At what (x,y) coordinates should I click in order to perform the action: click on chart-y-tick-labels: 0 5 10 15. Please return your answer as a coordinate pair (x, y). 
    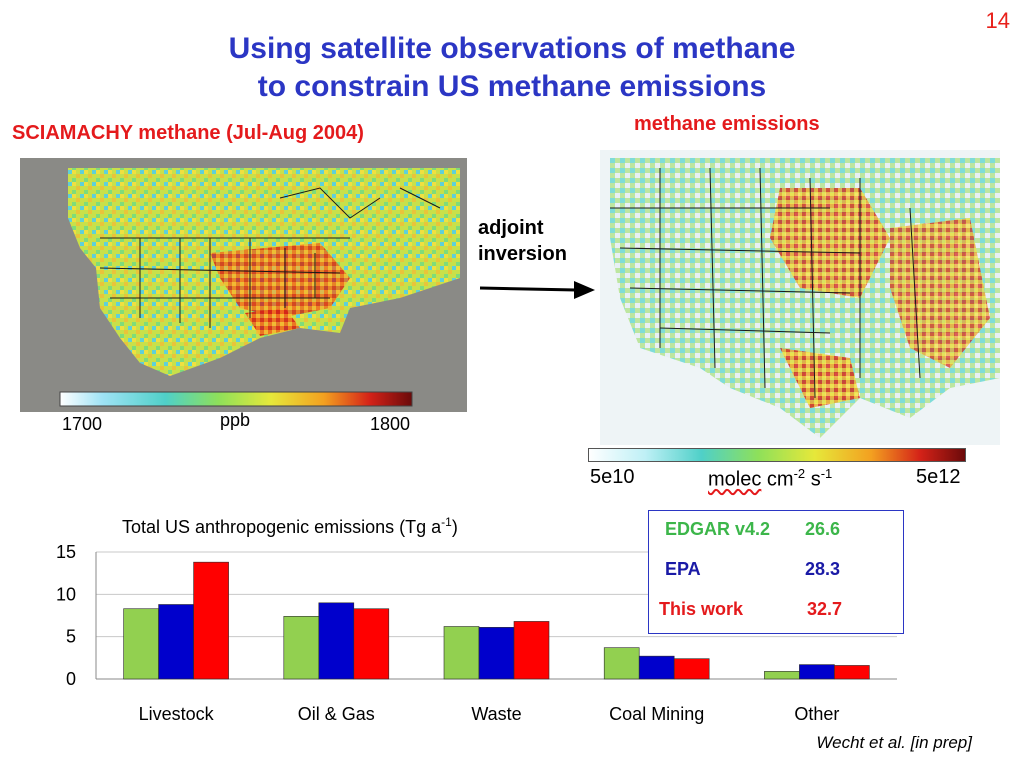
    Looking at the image, I should click on (66, 615).